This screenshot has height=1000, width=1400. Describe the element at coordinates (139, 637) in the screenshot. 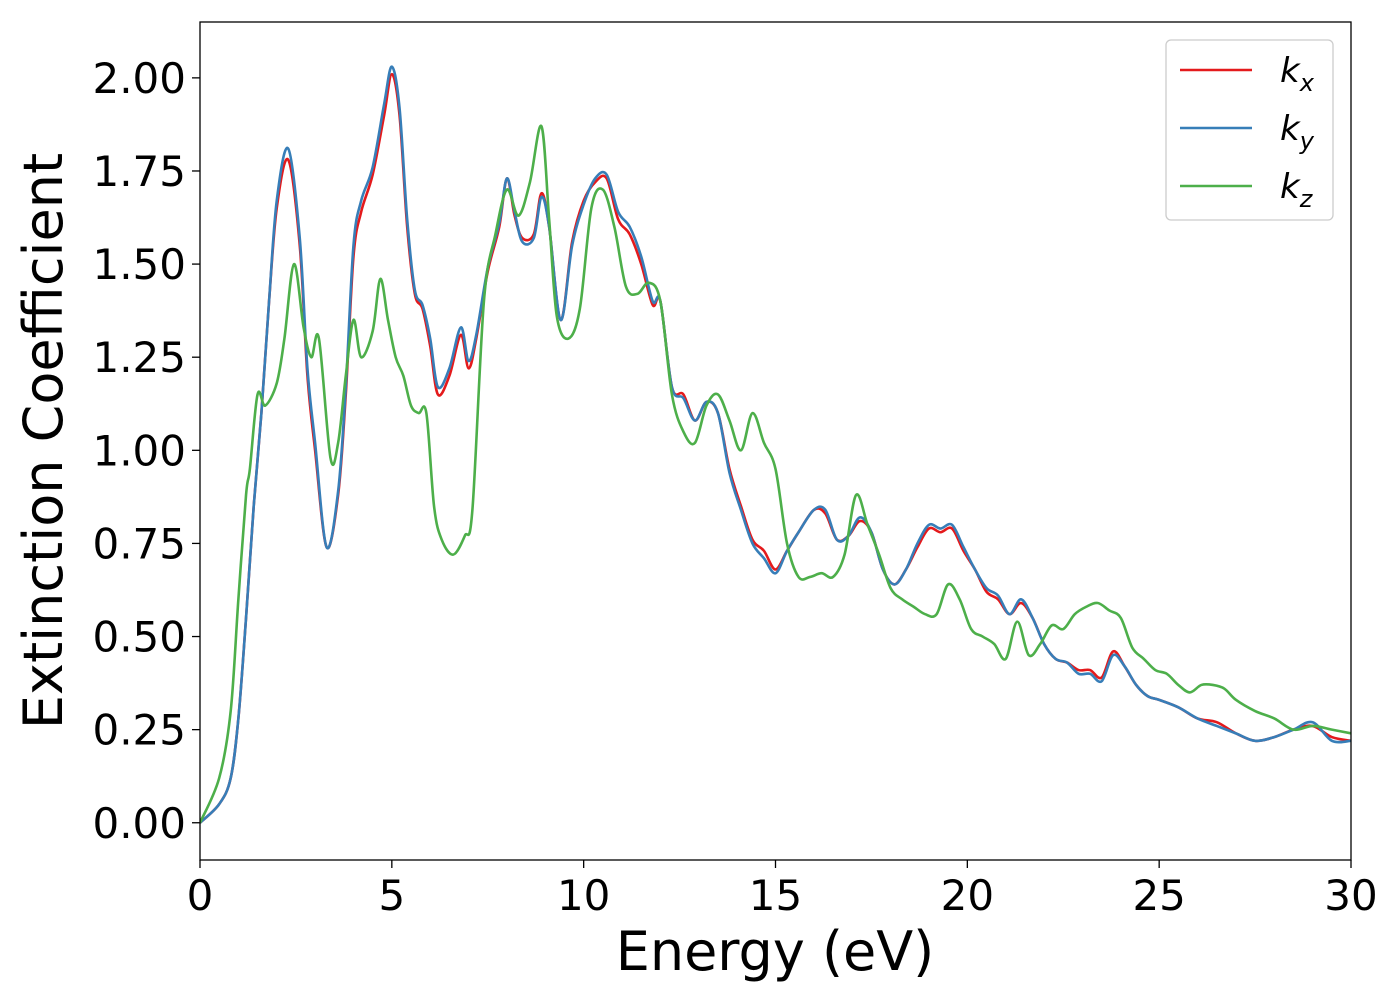

I see `y-tick-label: 0.50` at that location.